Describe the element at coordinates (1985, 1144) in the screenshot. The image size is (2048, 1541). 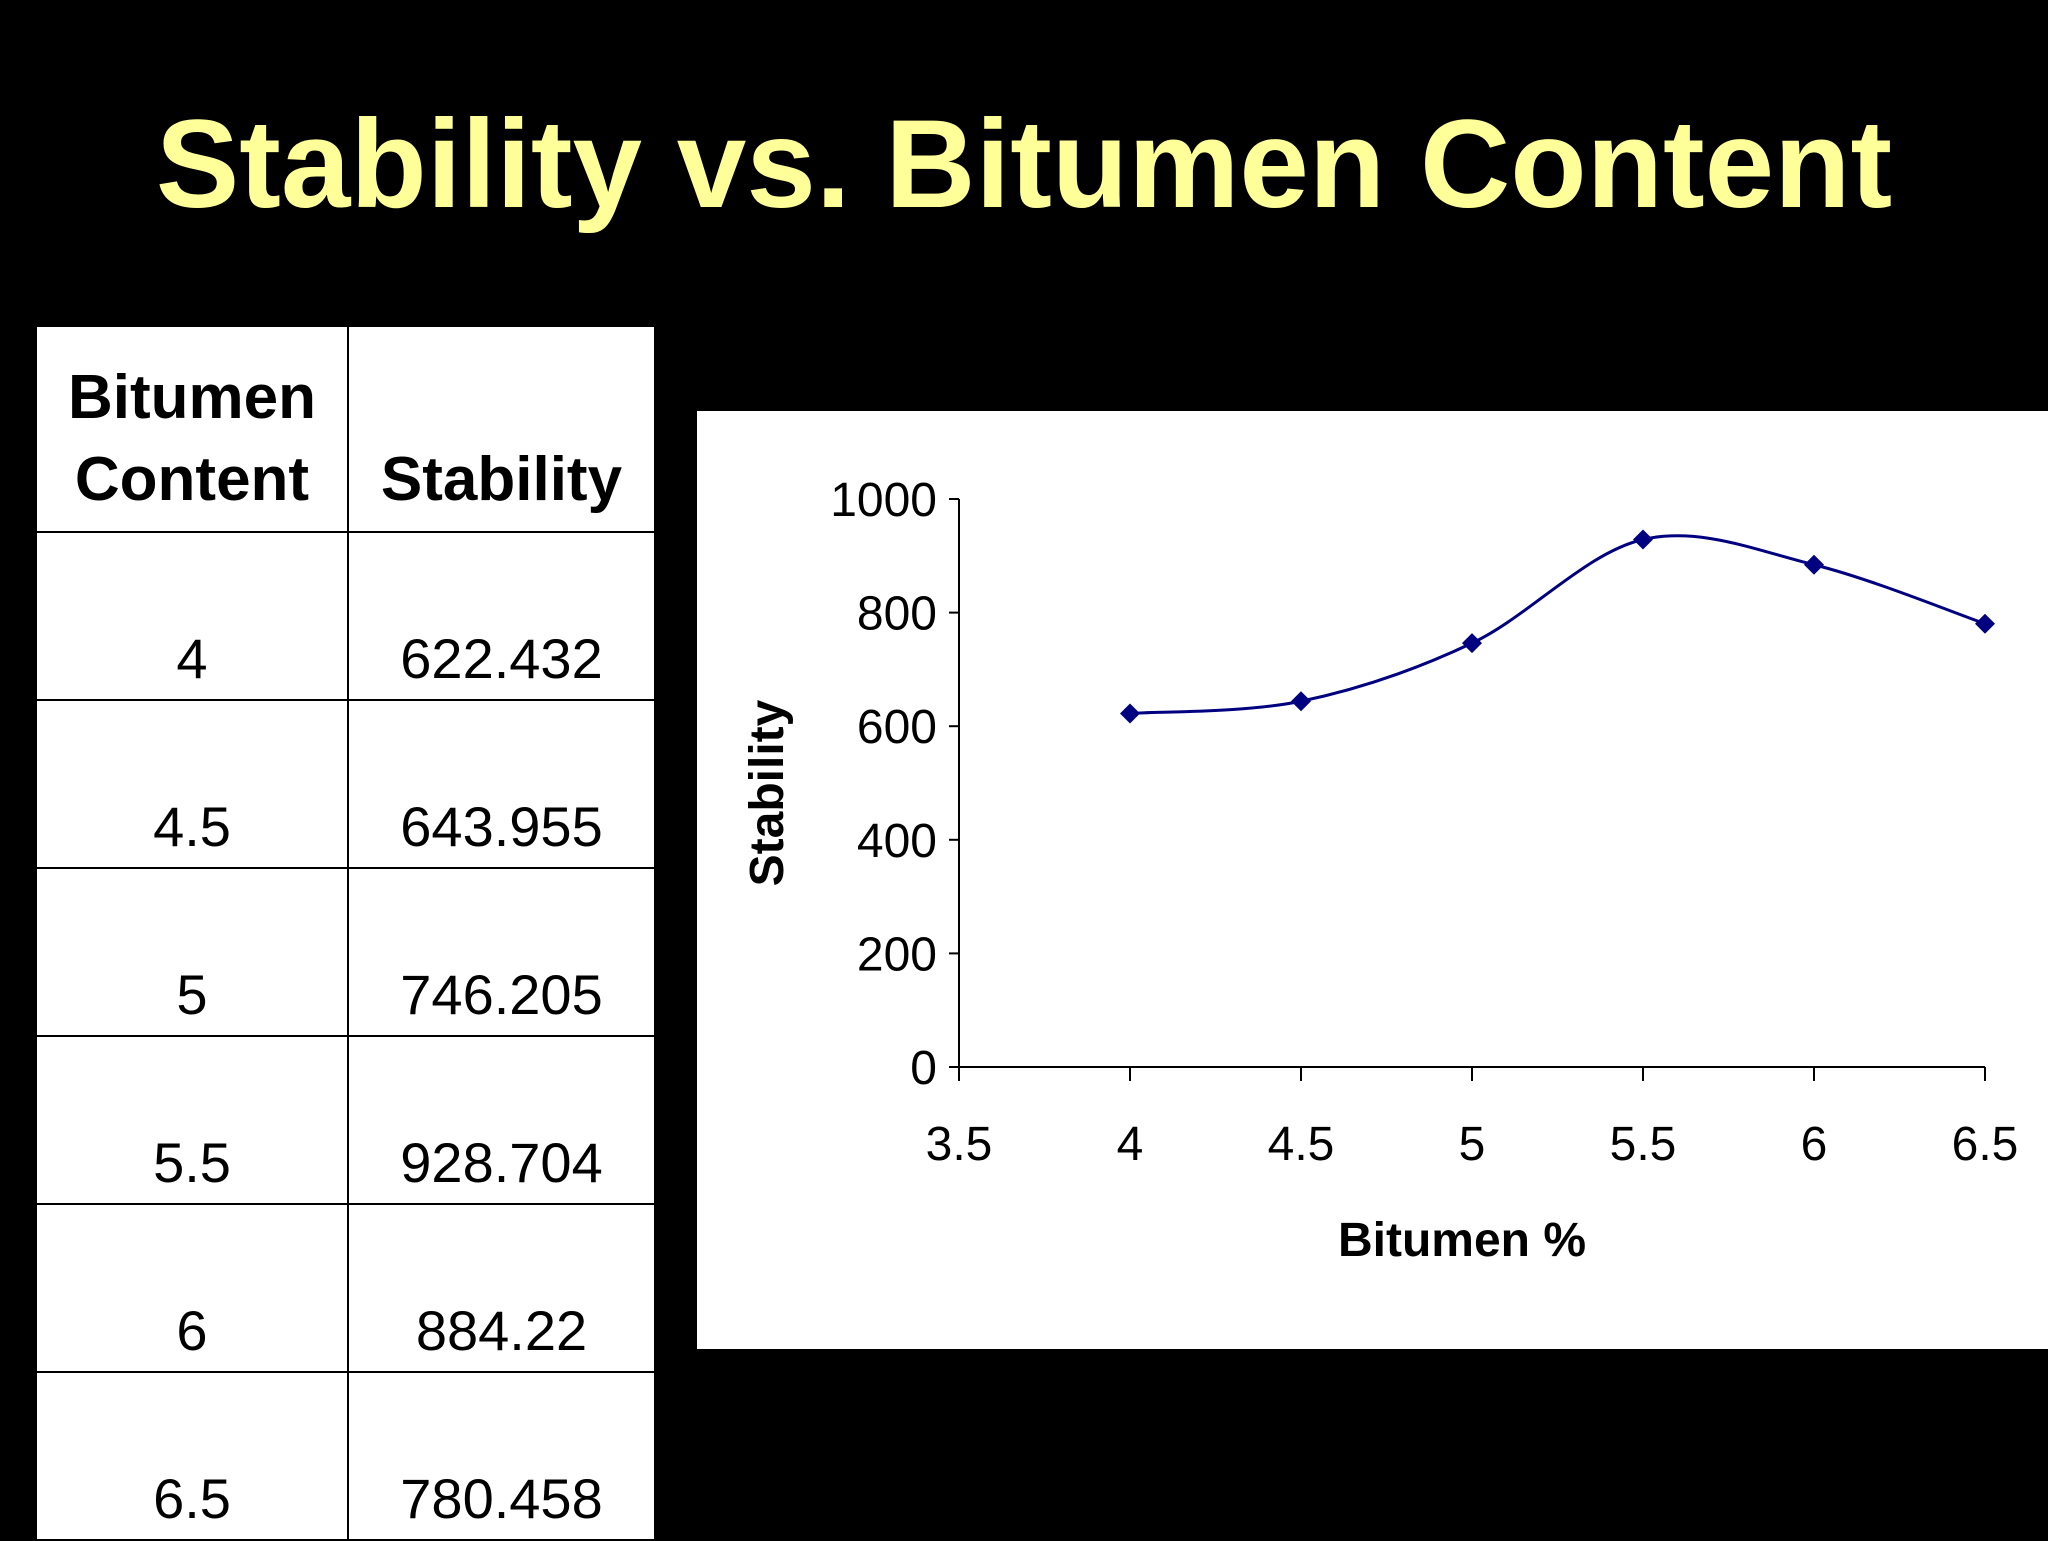
I see `x-tick-label: 6.5` at that location.